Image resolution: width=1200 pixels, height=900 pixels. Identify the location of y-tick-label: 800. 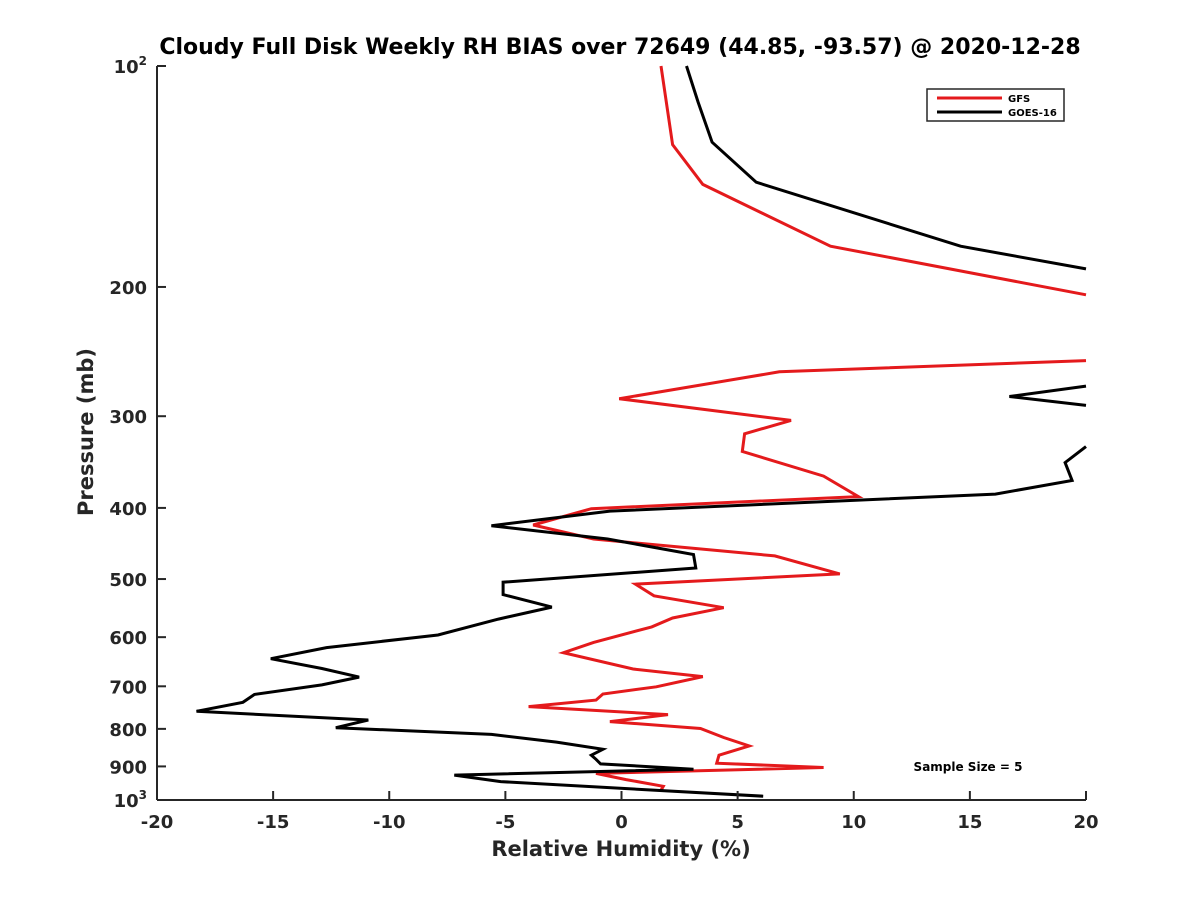
(128, 730).